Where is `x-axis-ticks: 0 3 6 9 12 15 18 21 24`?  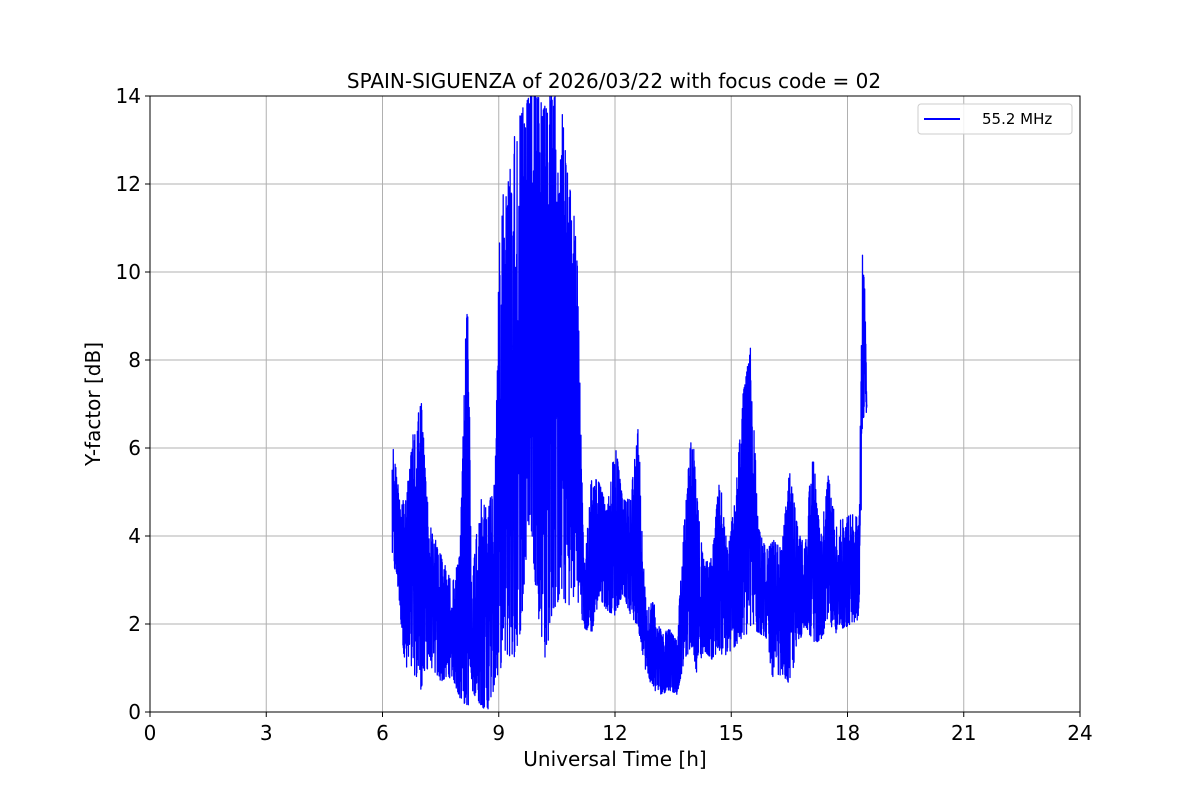
x-axis-ticks: 0 3 6 9 12 15 18 21 24 is located at coordinates (618, 728).